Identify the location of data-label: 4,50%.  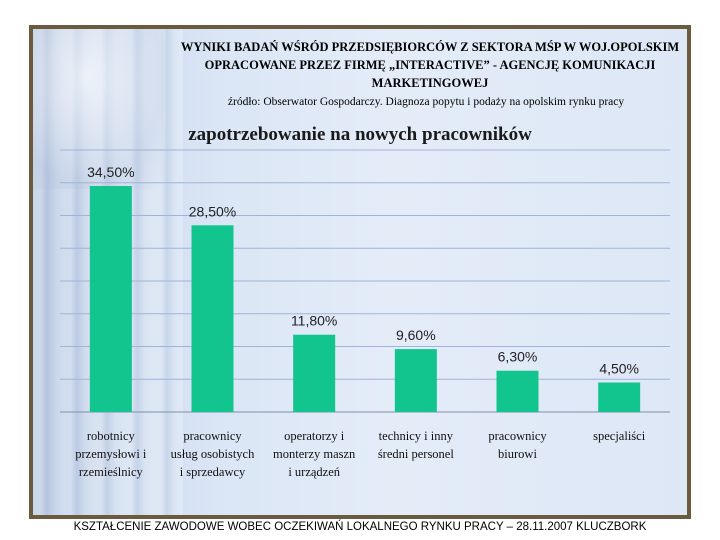
(619, 369).